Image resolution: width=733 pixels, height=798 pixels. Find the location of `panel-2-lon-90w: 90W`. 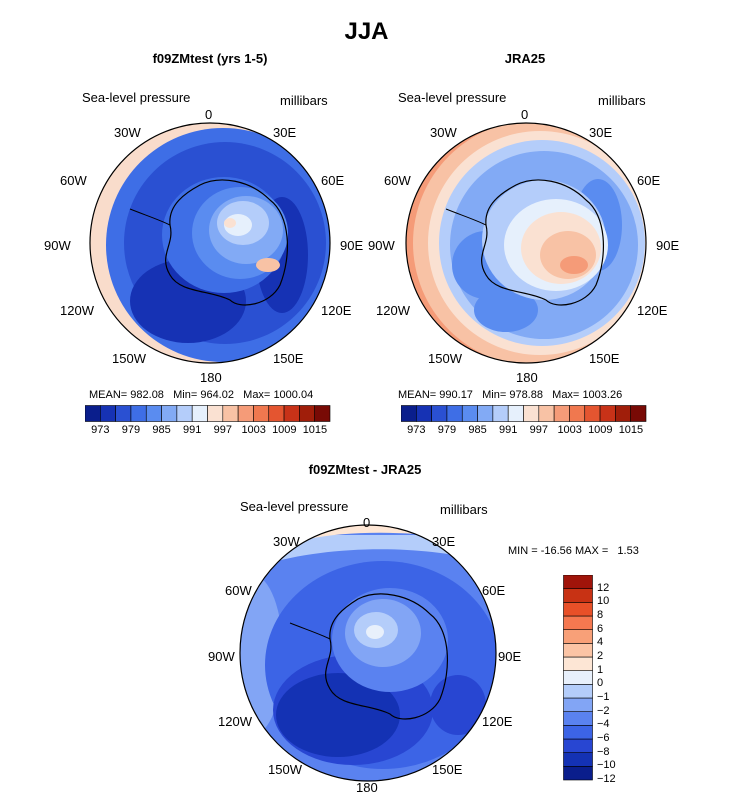

panel-2-lon-90w: 90W is located at coordinates (381, 245).